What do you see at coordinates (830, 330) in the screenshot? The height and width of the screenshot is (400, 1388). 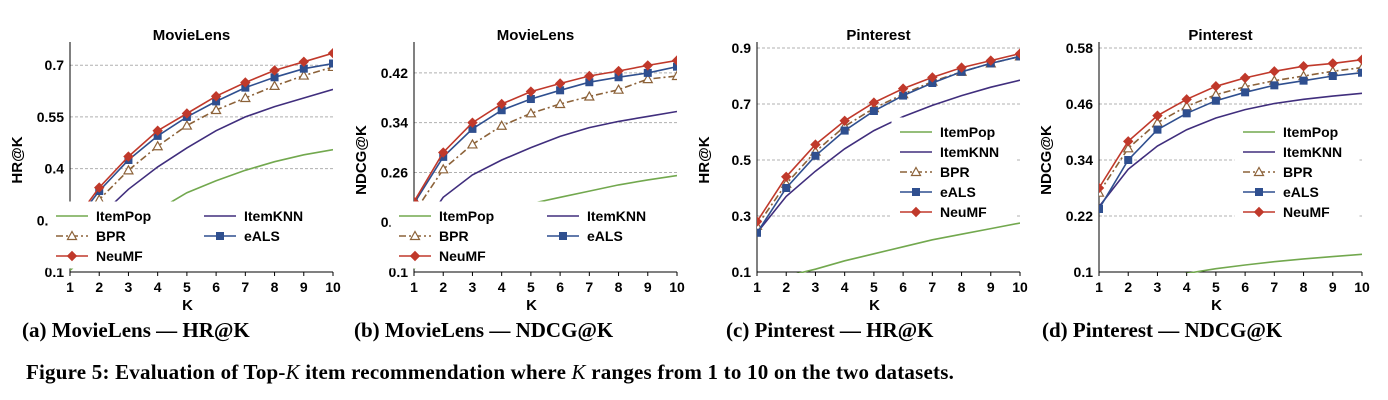 I see `subcaption-c: (c) Pinterest — HR@K` at bounding box center [830, 330].